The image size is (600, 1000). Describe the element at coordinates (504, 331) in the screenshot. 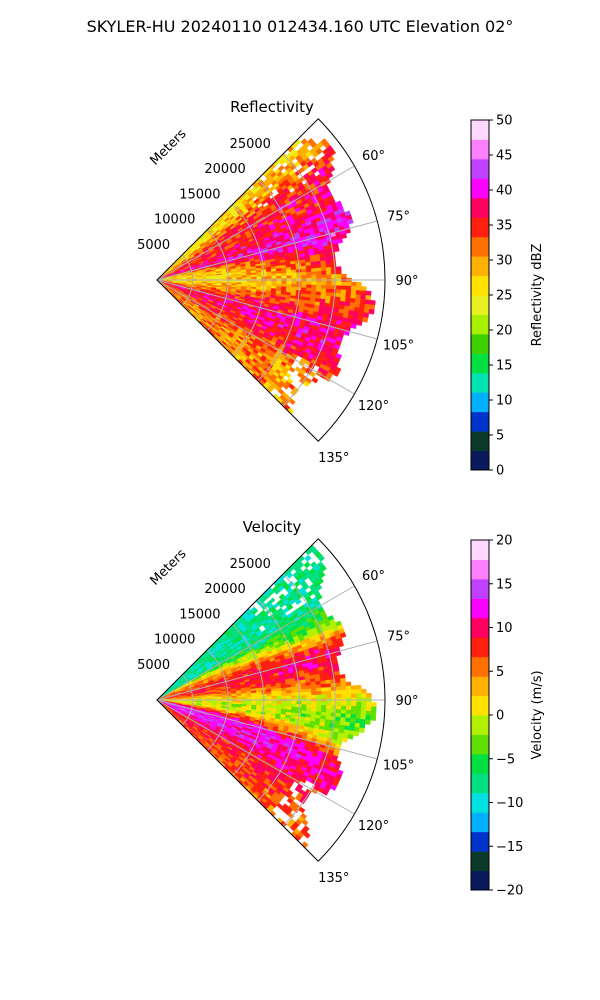

I see `colorbar-tick-label: 20` at that location.